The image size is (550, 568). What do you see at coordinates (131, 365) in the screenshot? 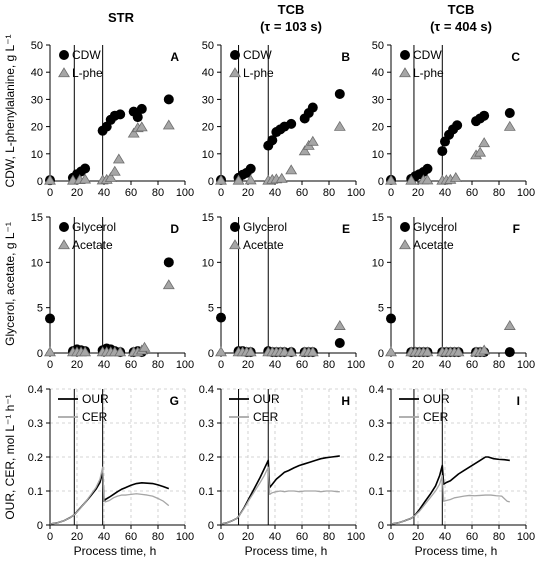
I see `panel-d-xtick-label: 60` at bounding box center [131, 365].